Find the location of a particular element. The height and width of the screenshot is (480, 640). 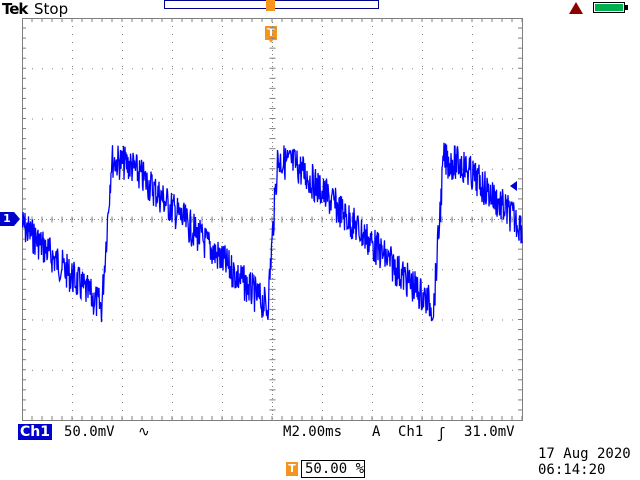

timebase-prefix: M is located at coordinates (287, 432).